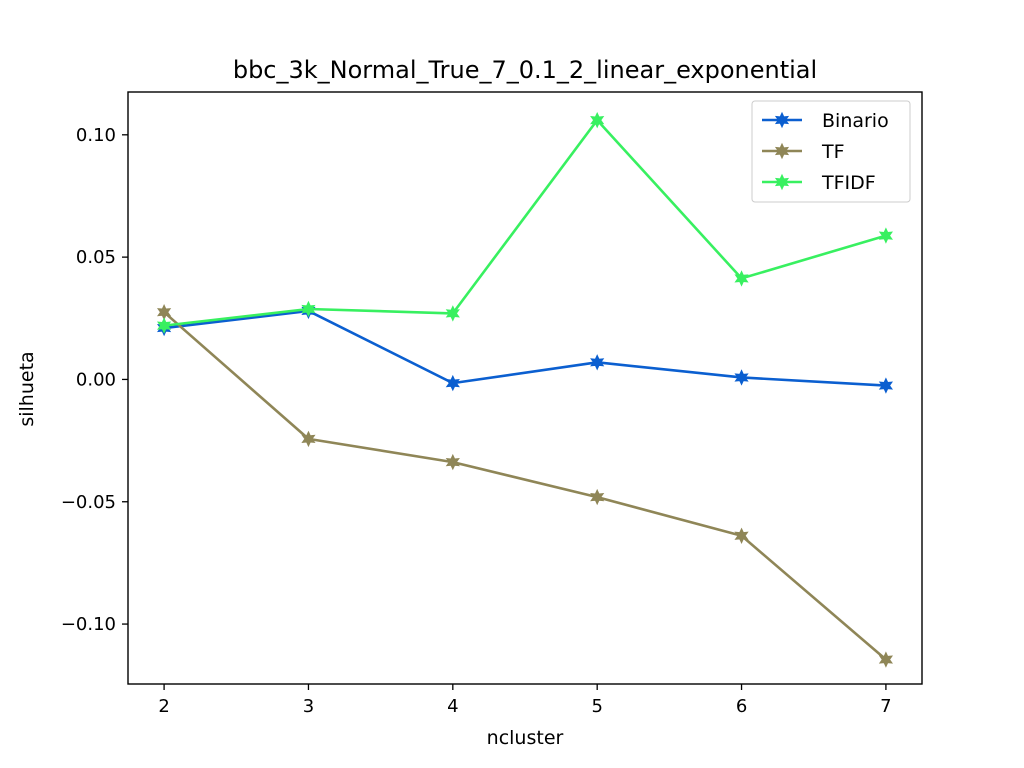 This screenshot has height=768, width=1024. Describe the element at coordinates (848, 183) in the screenshot. I see `legend-label-tfidf: TFIDF` at that location.